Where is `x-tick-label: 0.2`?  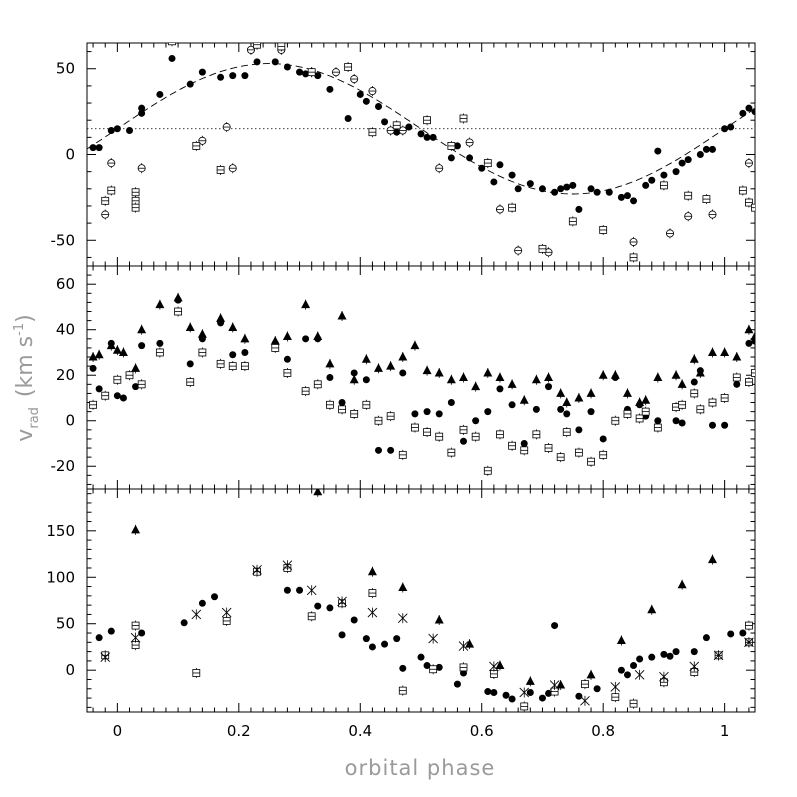 x-tick-label: 0.2 is located at coordinates (239, 731).